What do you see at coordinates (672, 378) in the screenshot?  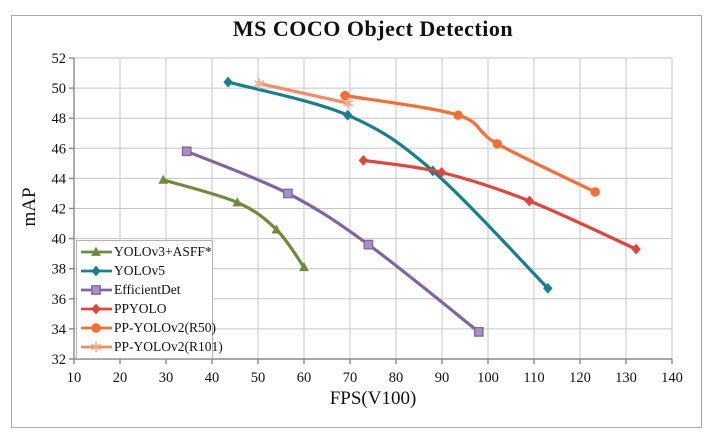 I see `x-tick-label: 140` at bounding box center [672, 378].